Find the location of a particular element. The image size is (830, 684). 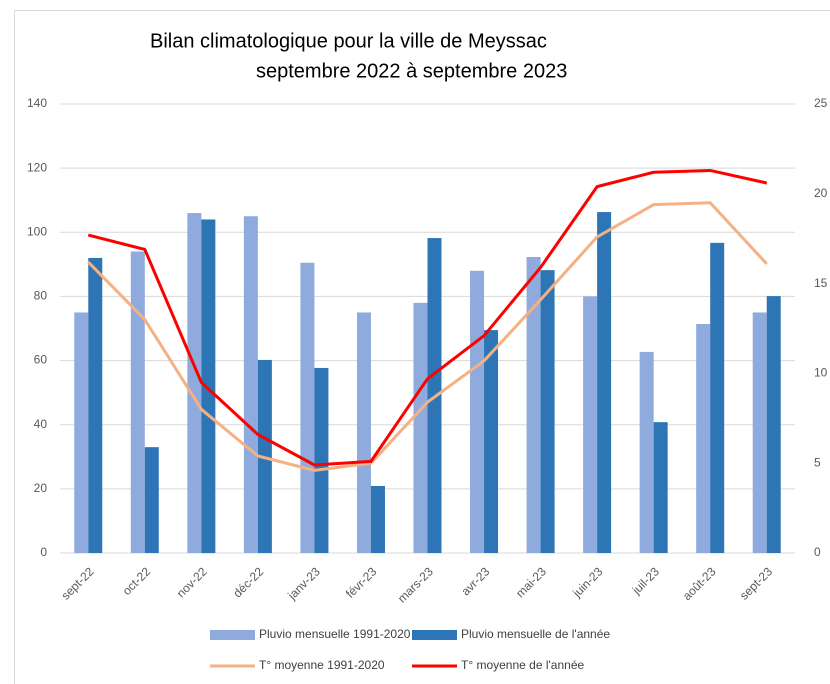

legend-label: Pluvio mensuelle 1991-2020 is located at coordinates (335, 634).